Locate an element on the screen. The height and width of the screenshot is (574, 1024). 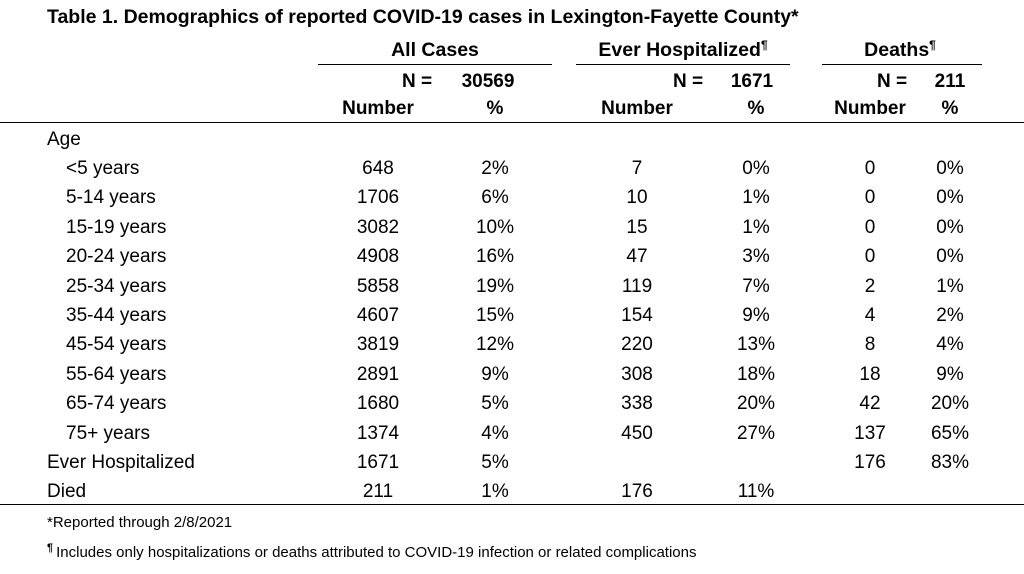
cell-death-number: 8 is located at coordinates (870, 344).